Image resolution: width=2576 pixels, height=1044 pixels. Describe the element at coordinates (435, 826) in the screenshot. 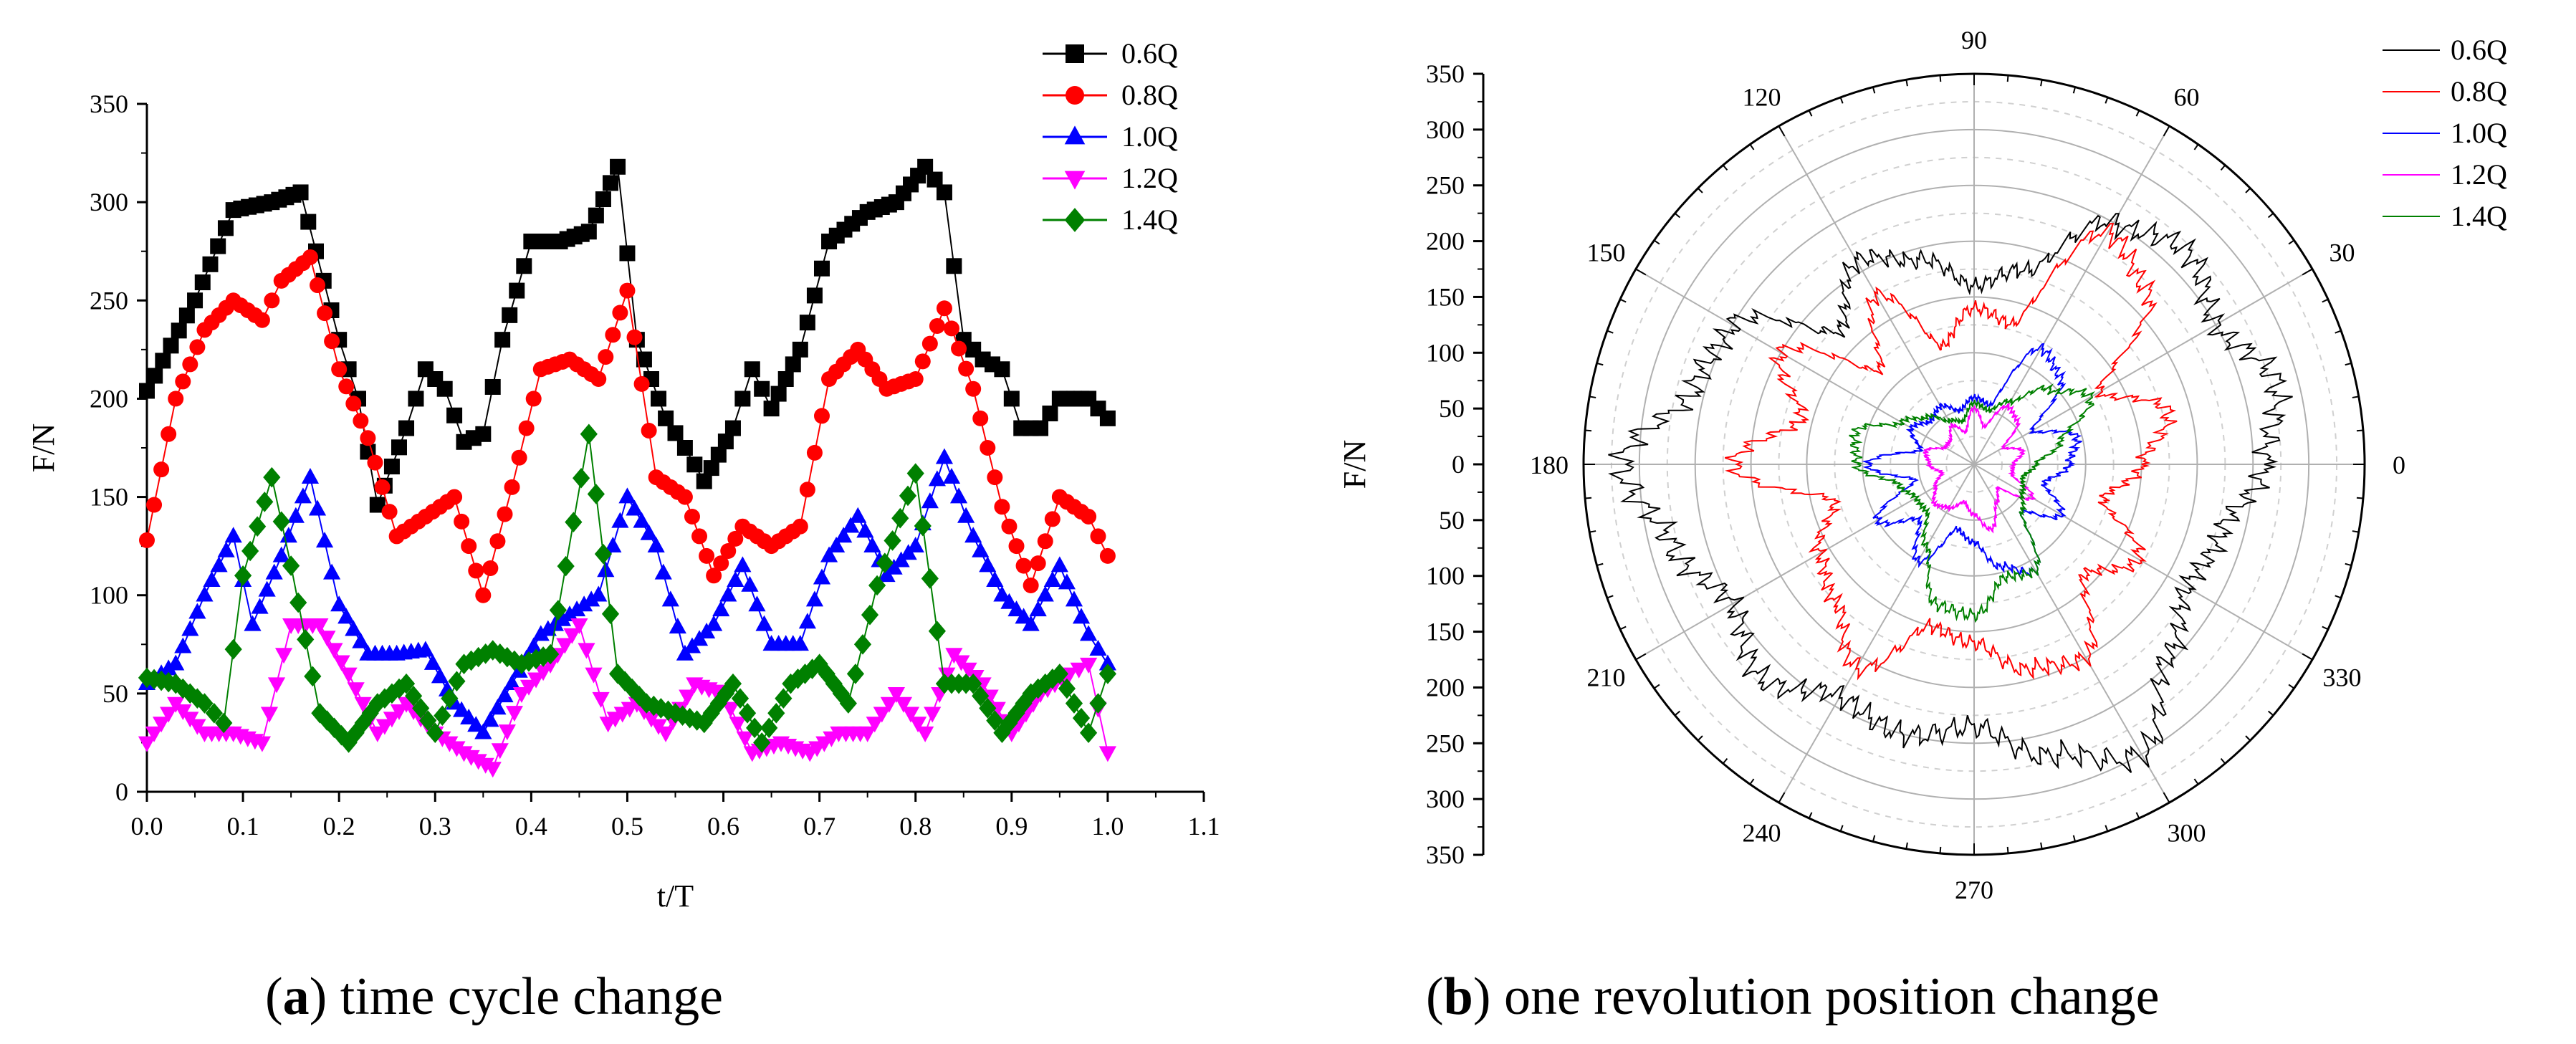

I see `x-tick-label: 0.3` at that location.